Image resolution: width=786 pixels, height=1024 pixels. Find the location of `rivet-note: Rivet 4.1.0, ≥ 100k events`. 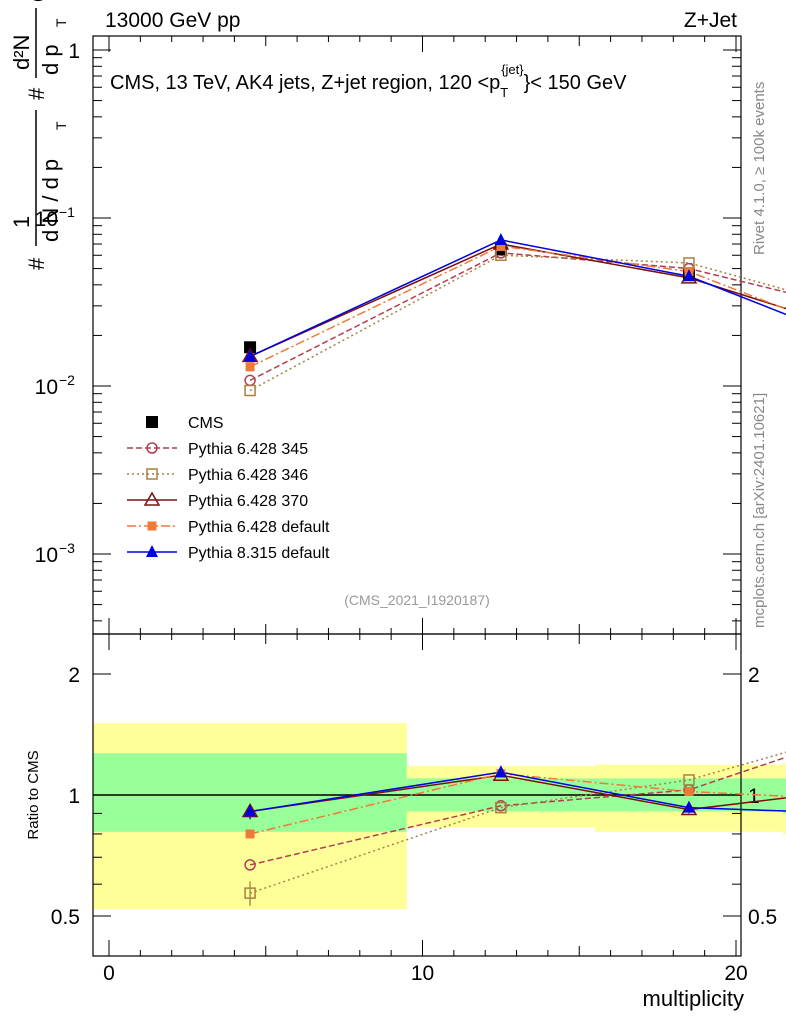

rivet-note: Rivet 4.1.0, ≥ 100k events is located at coordinates (759, 168).